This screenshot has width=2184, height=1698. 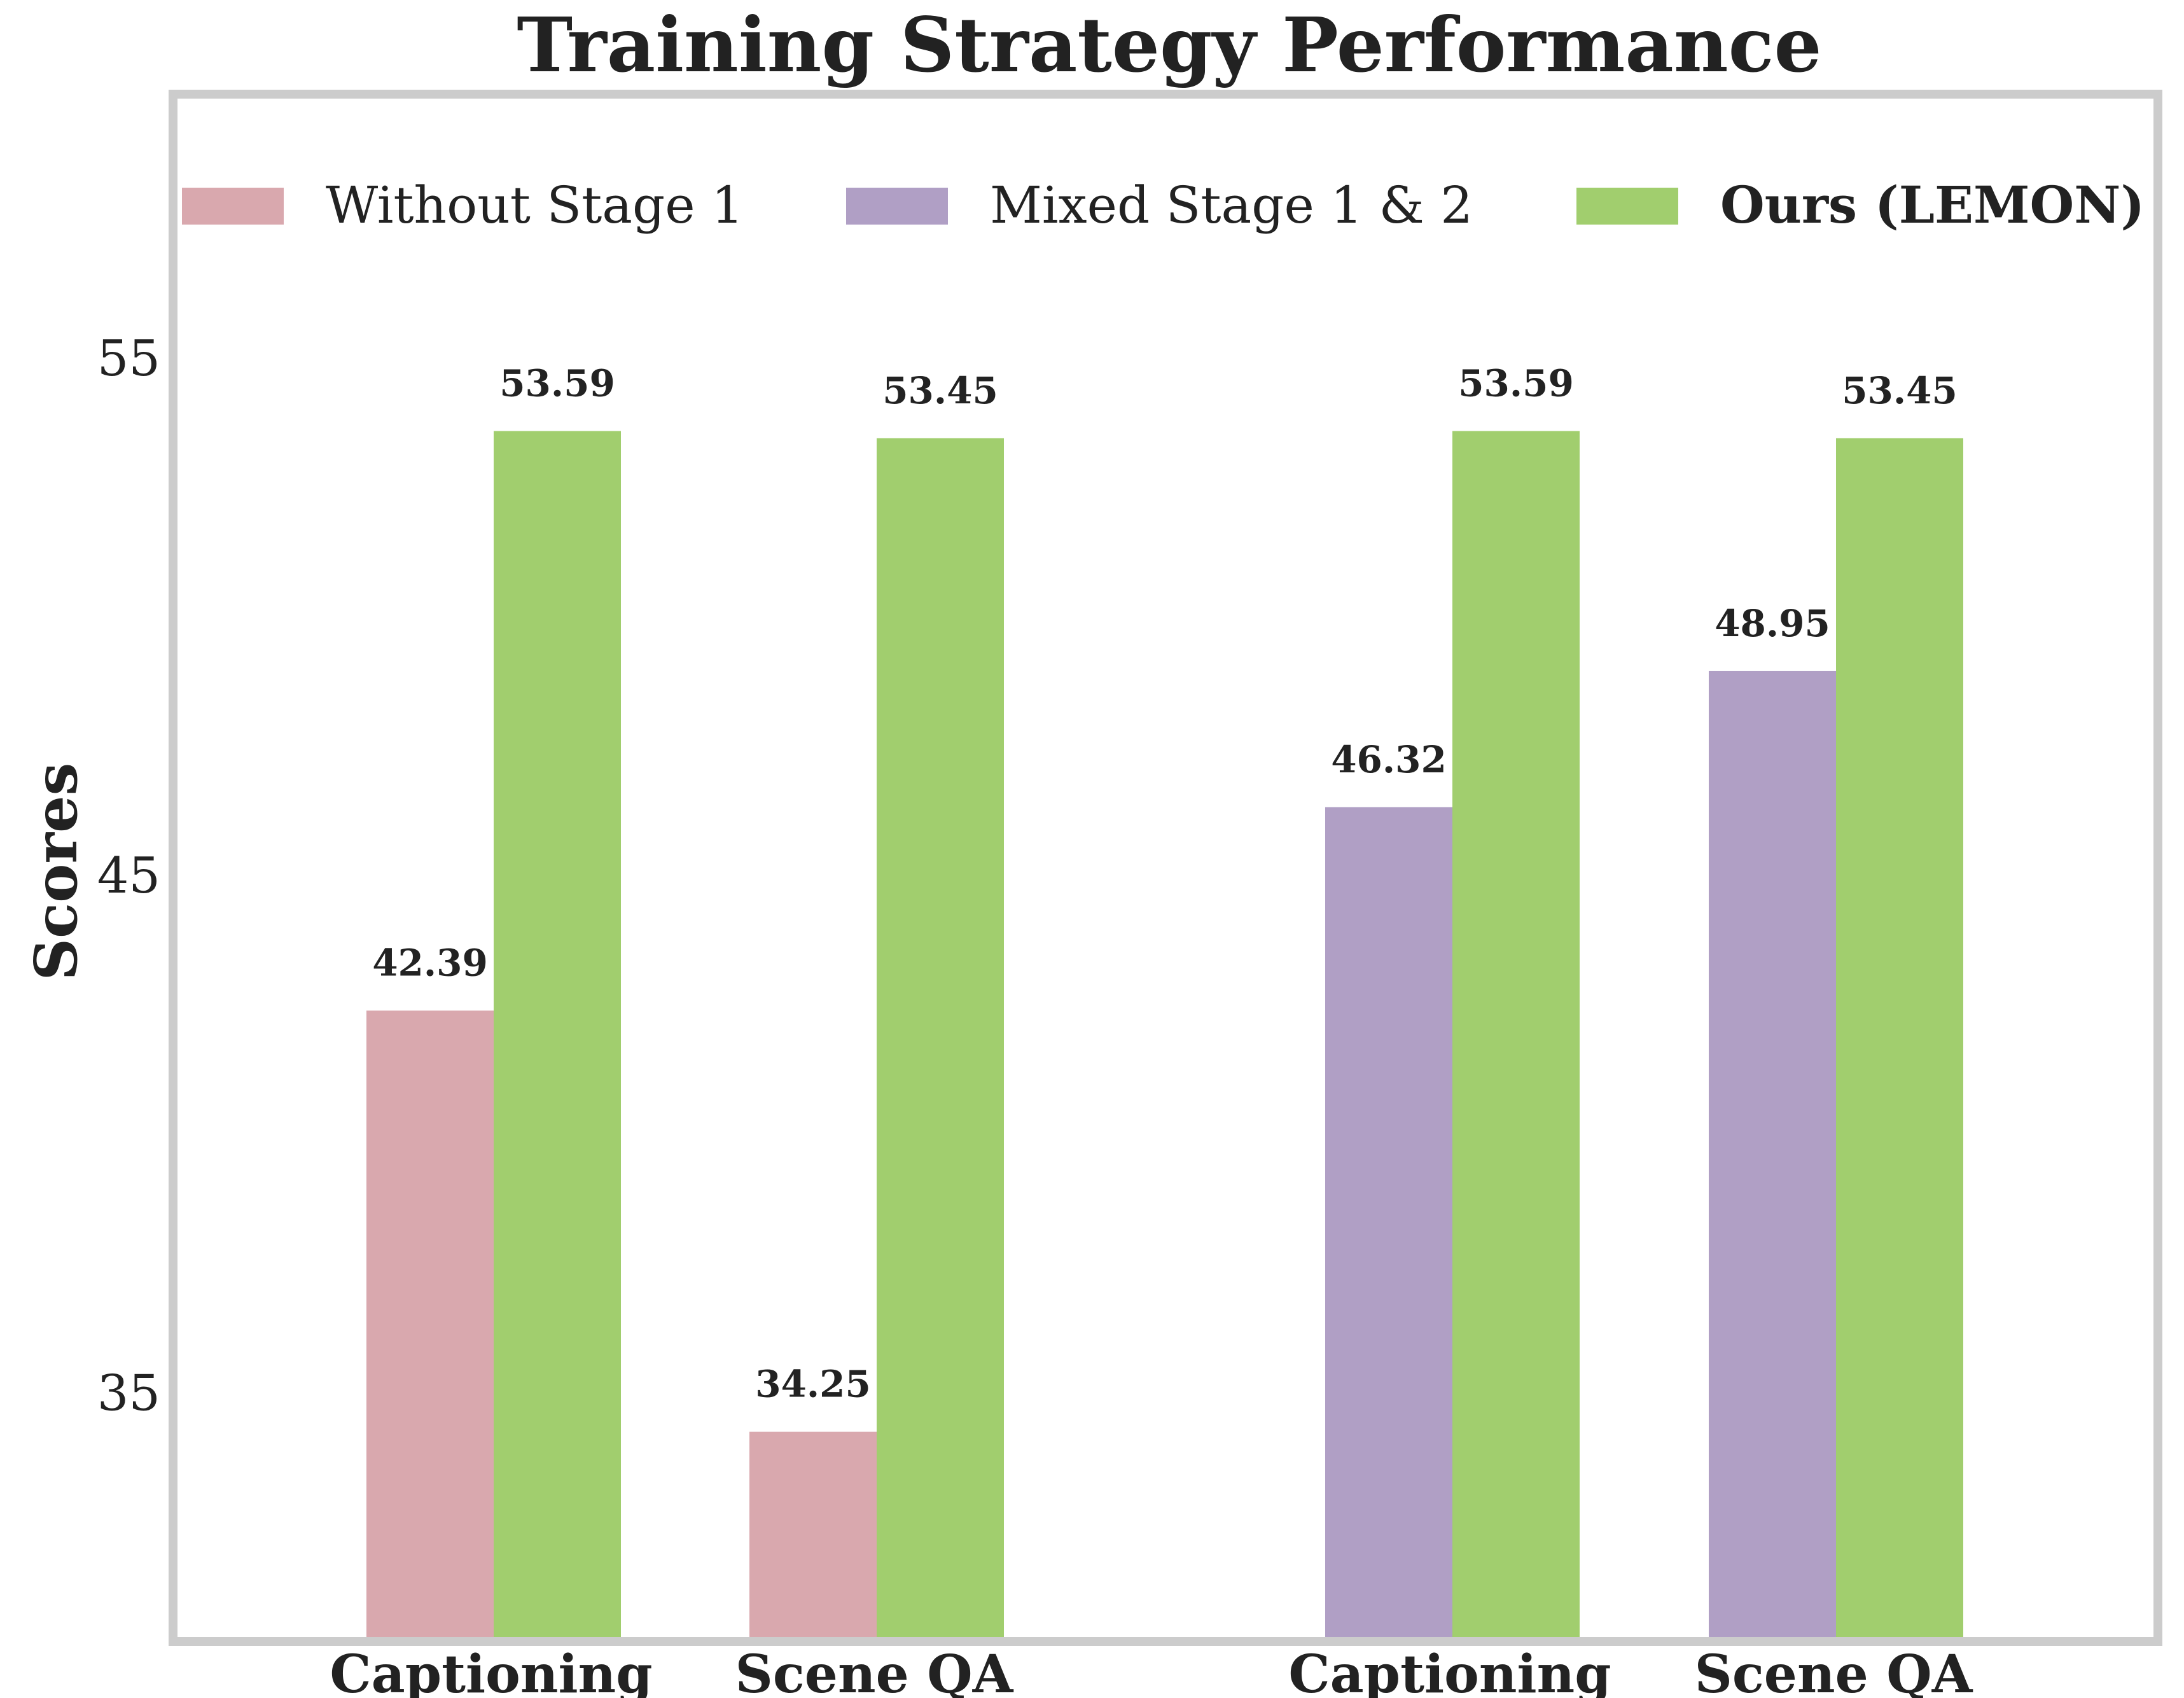 I want to click on bar-value-label: 46.32, so click(x=1389, y=759).